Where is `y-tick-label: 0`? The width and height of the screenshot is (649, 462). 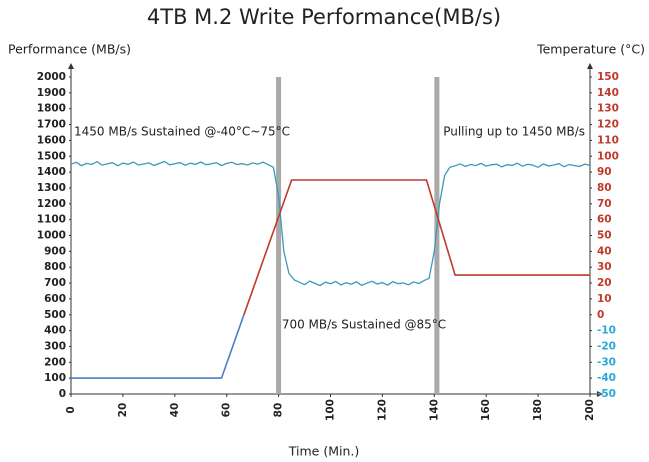
y-tick-label: 0 is located at coordinates (62, 394).